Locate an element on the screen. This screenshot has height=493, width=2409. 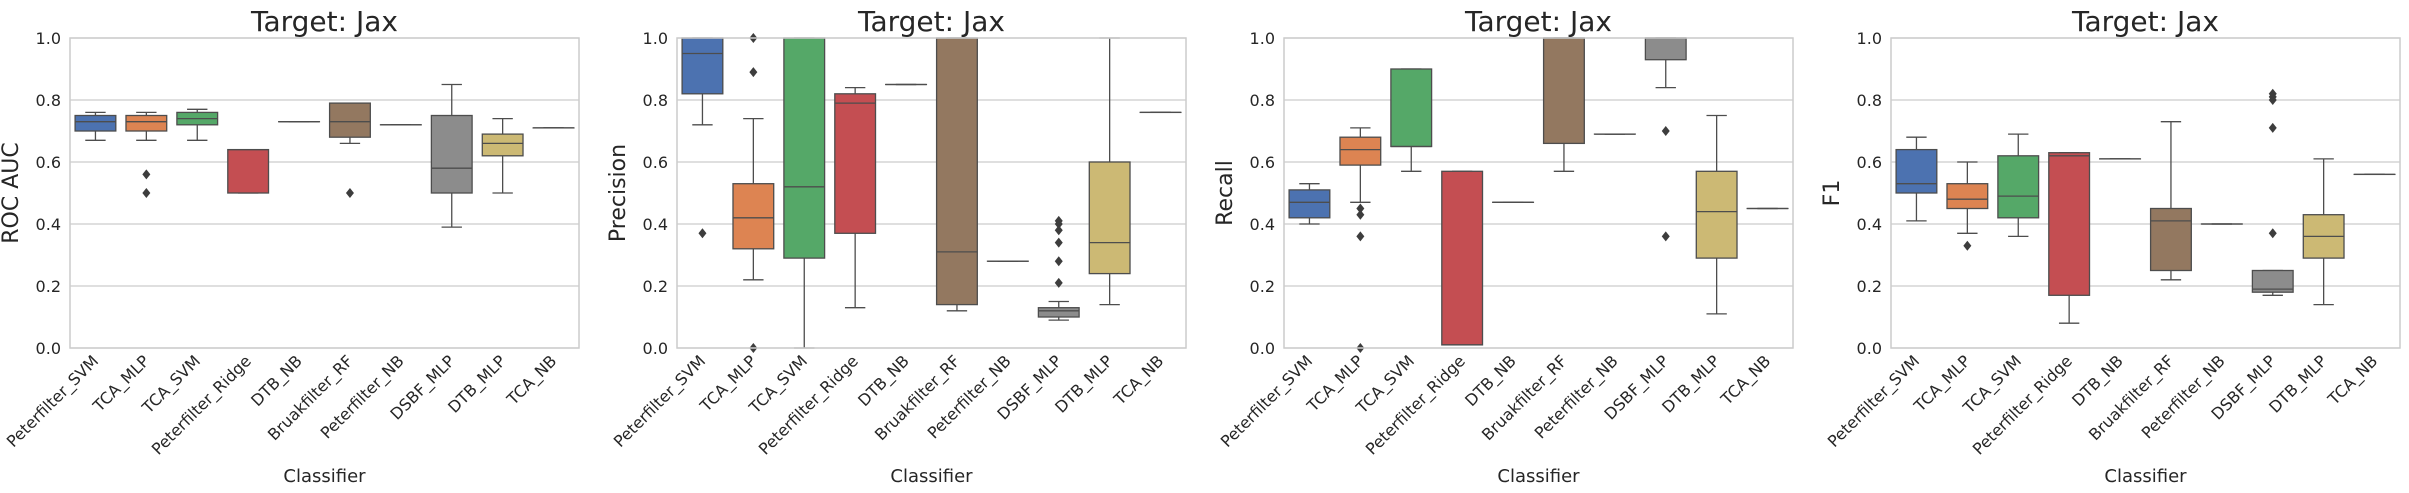
y-axis-label: Precision is located at coordinates (618, 193).